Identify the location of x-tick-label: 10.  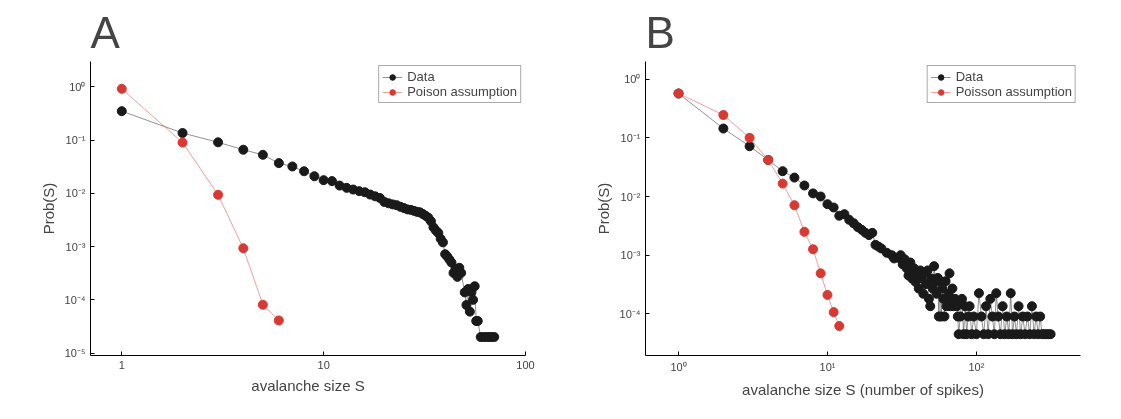
(323, 364).